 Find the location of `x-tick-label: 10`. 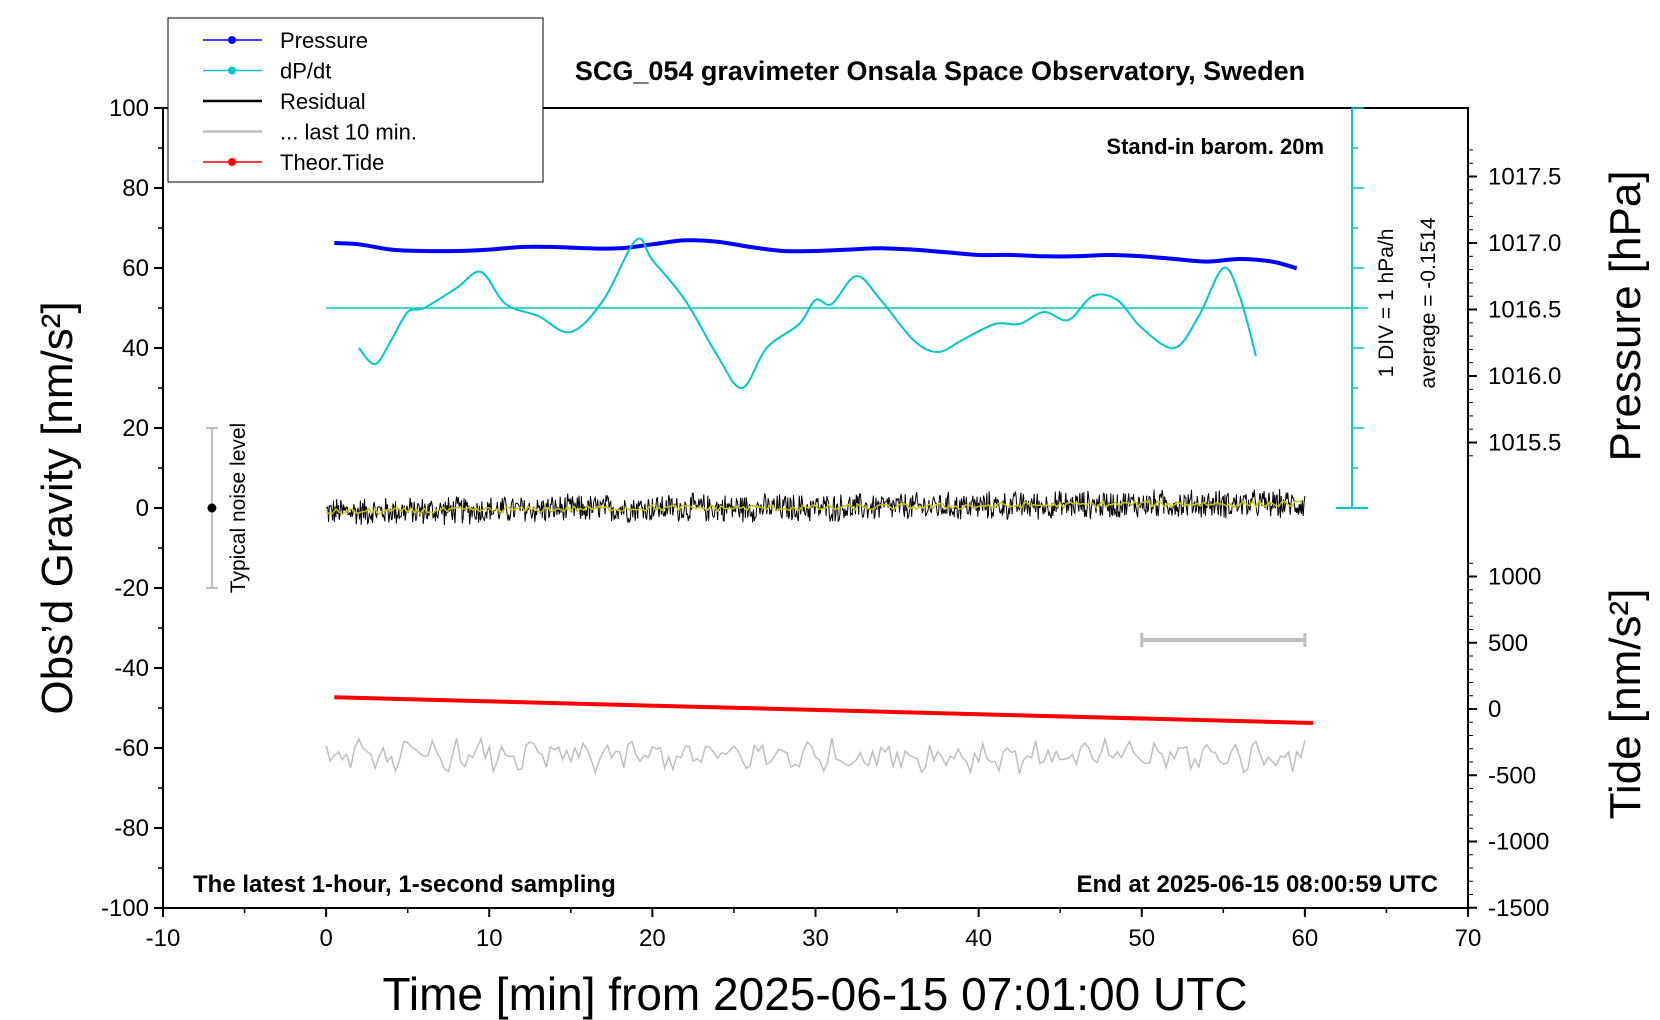

x-tick-label: 10 is located at coordinates (489, 938).